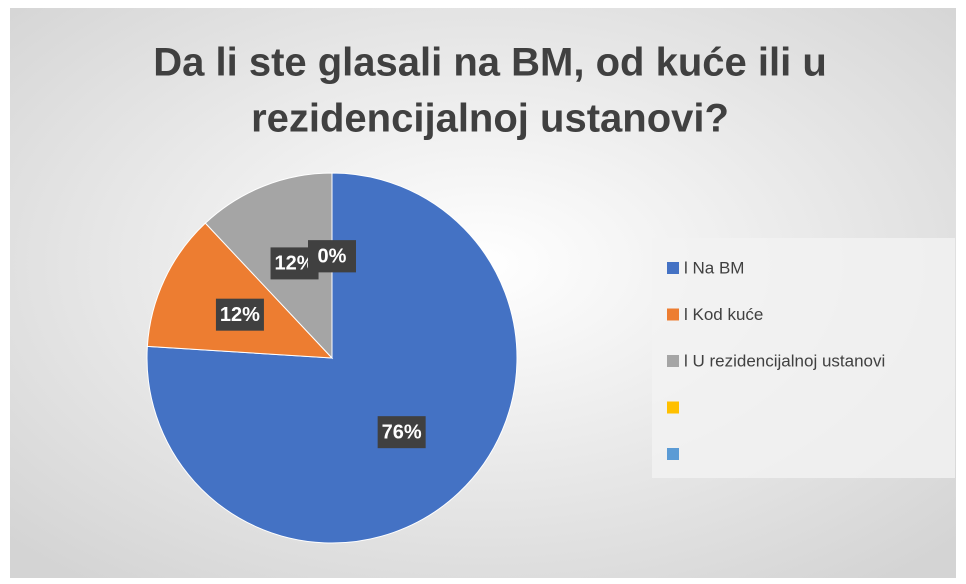 The image size is (966, 584). What do you see at coordinates (784, 360) in the screenshot?
I see `legend-label: l U rezidencijalnoj ustanovi` at bounding box center [784, 360].